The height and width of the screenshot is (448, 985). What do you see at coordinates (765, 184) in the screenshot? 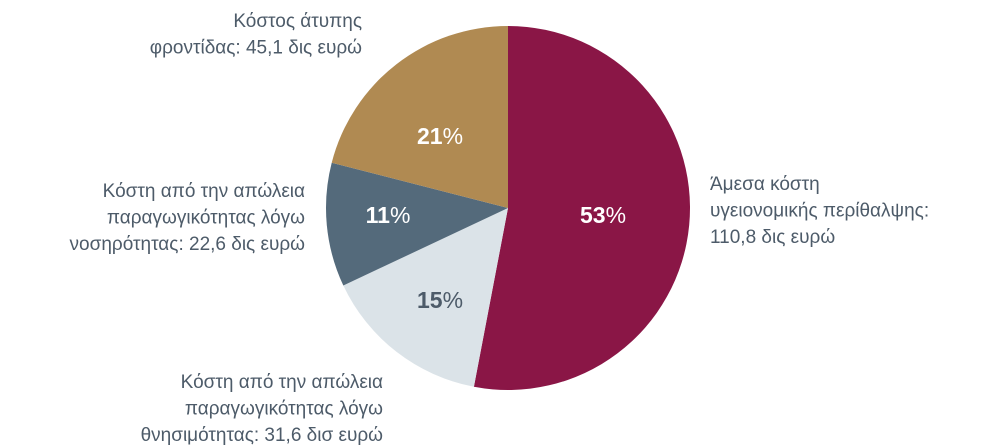
I see `slice-category-label: Άμεσα κόστη` at bounding box center [765, 184].